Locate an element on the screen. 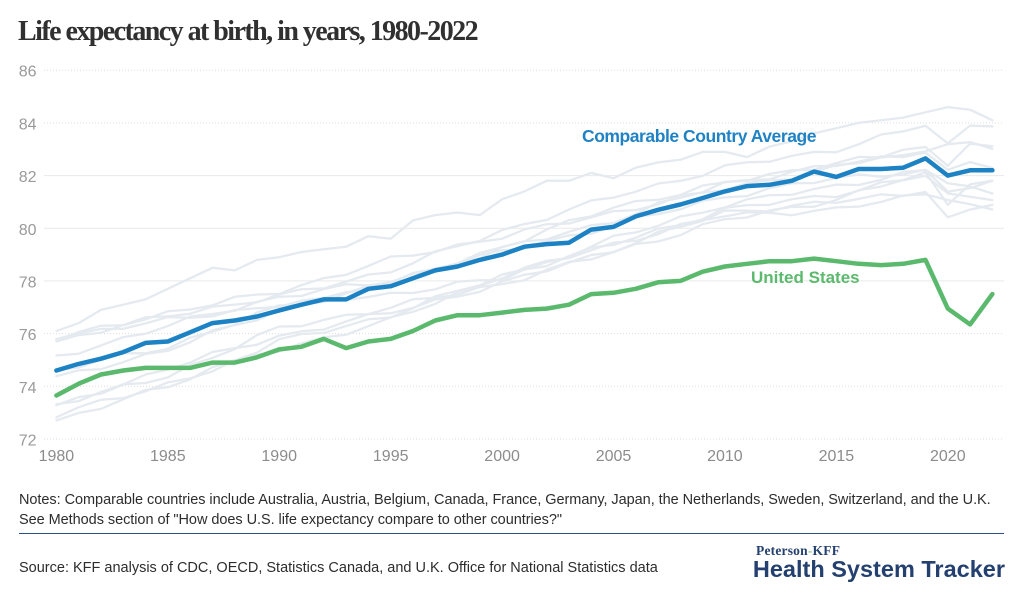  svg-text: 72 is located at coordinates (28, 441).